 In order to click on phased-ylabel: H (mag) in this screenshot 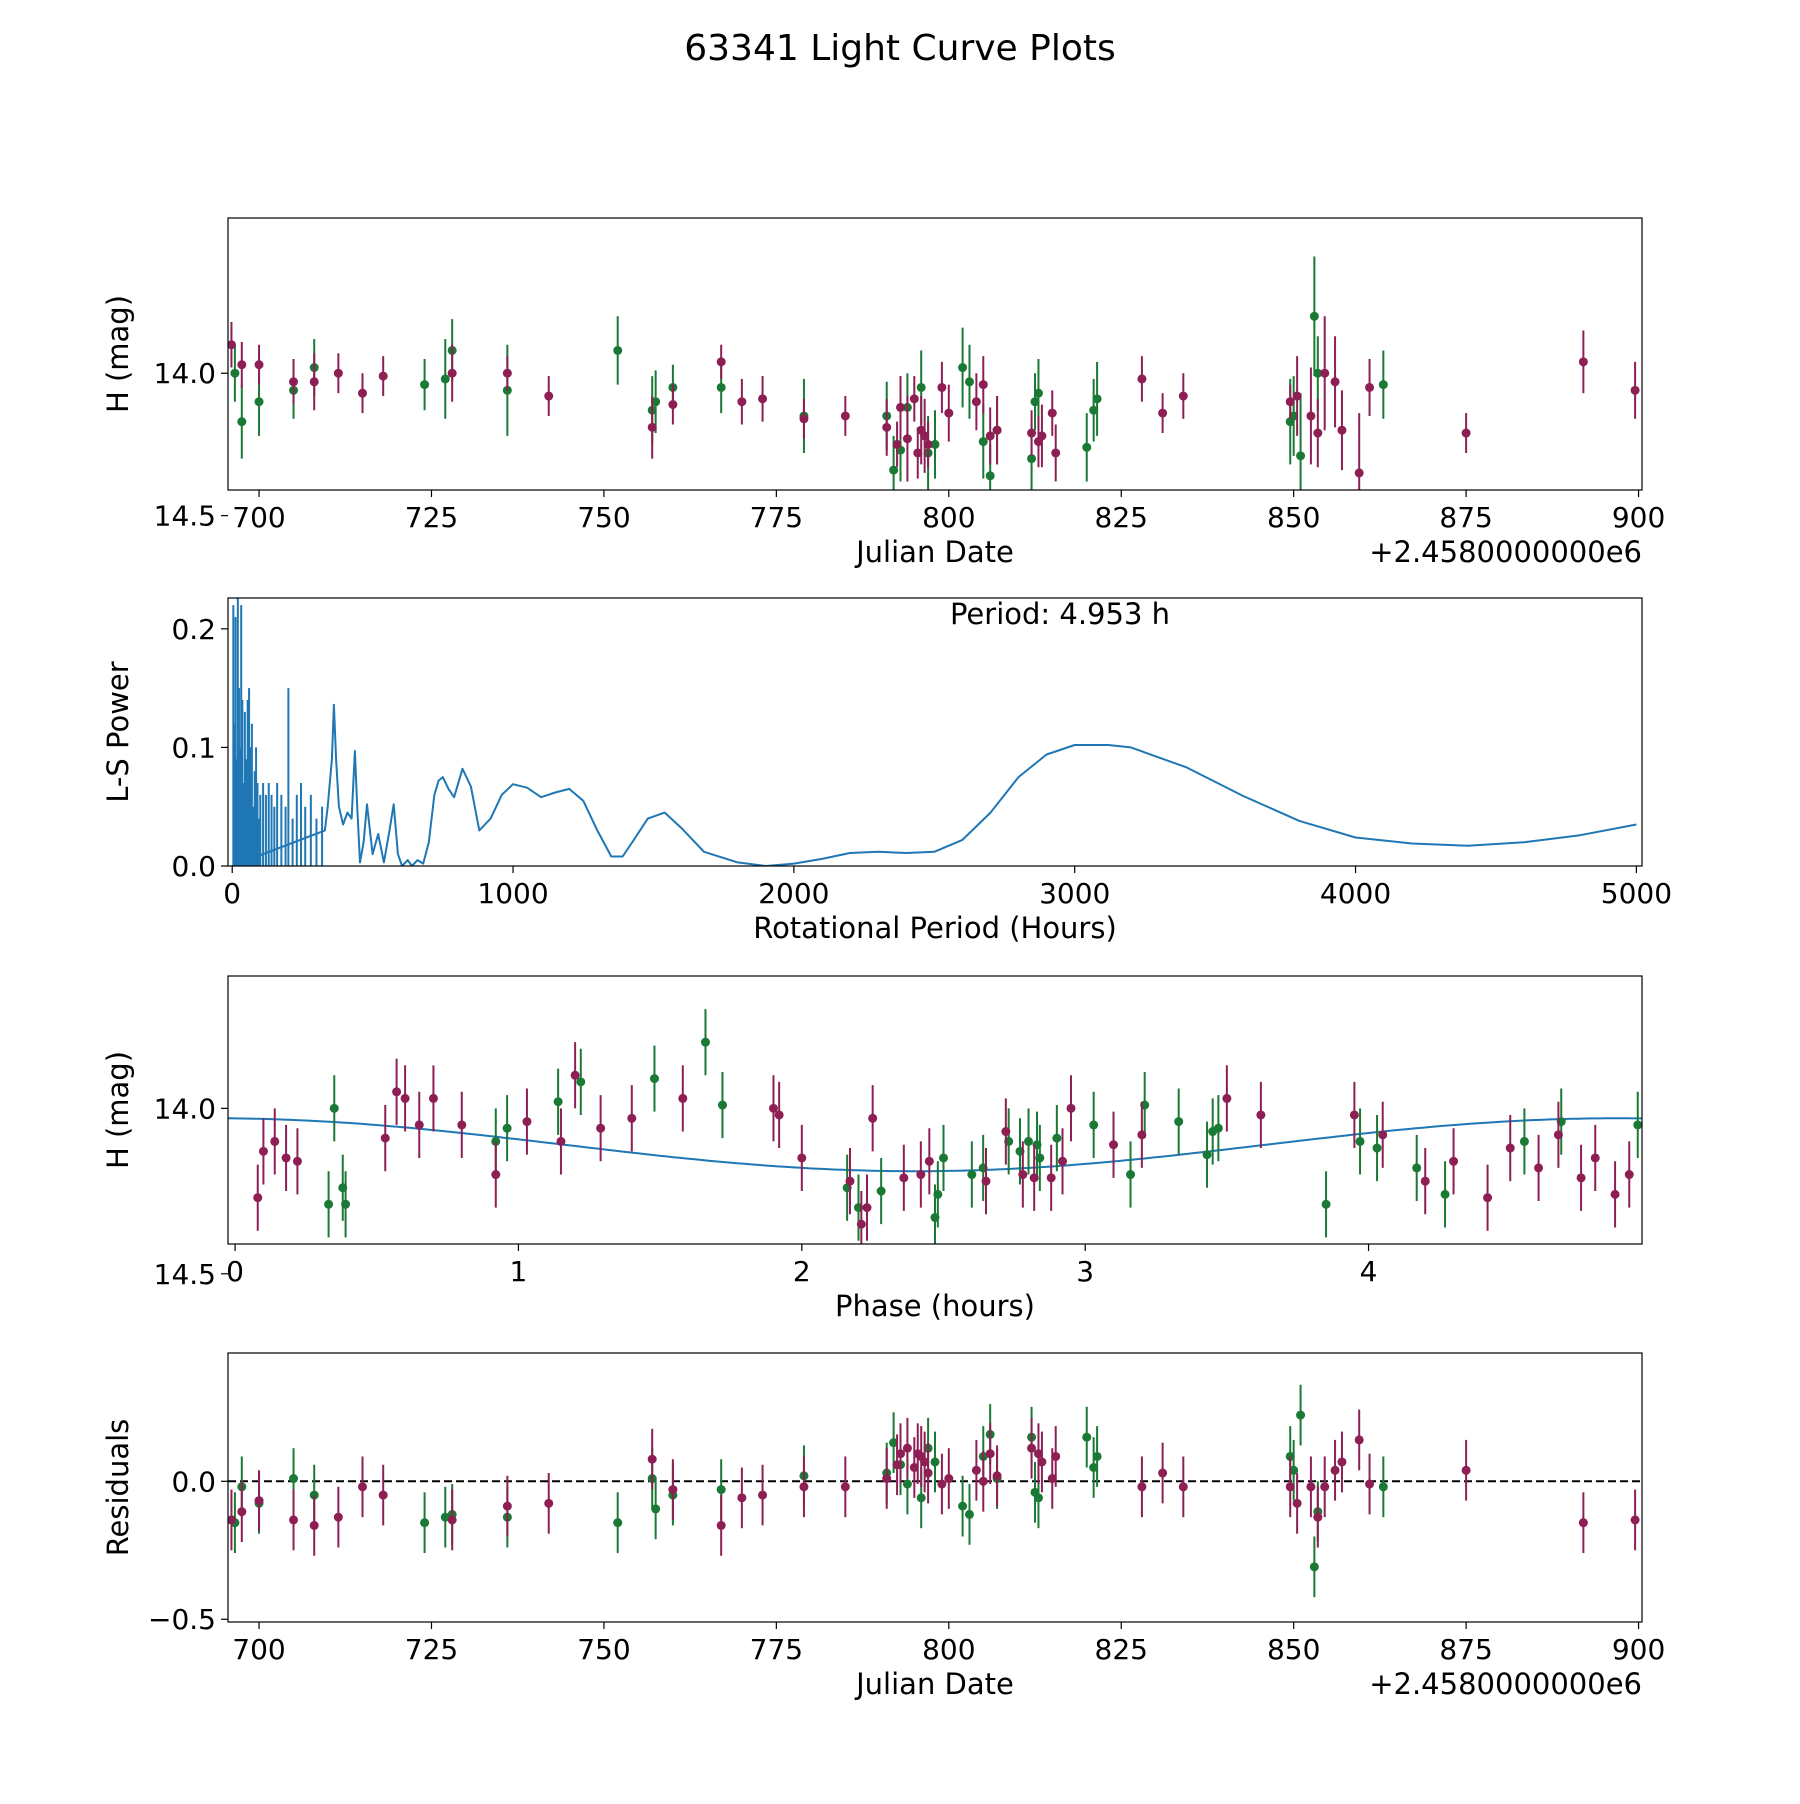, I will do `click(118, 1110)`.